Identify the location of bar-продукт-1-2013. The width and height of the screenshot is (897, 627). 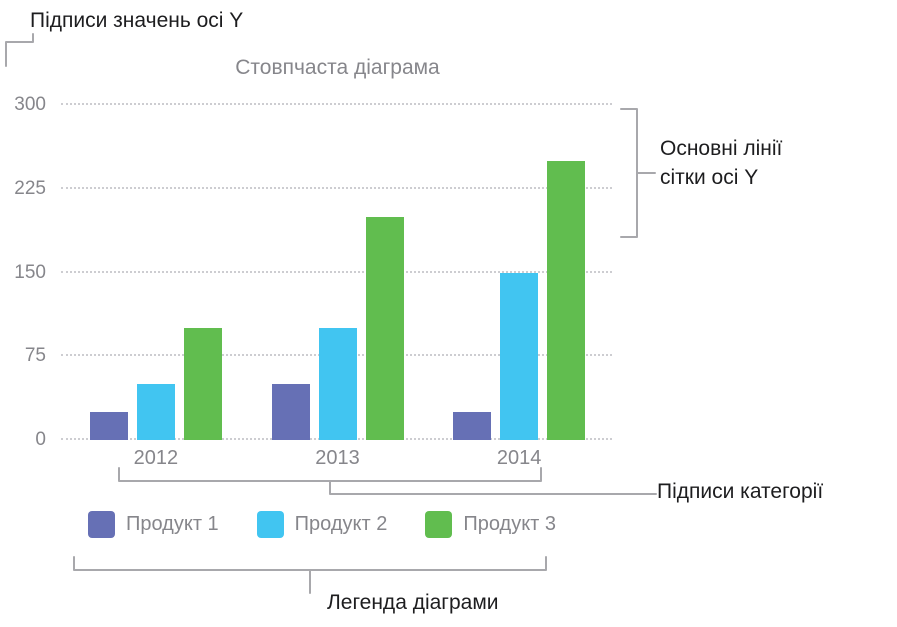
(290, 412).